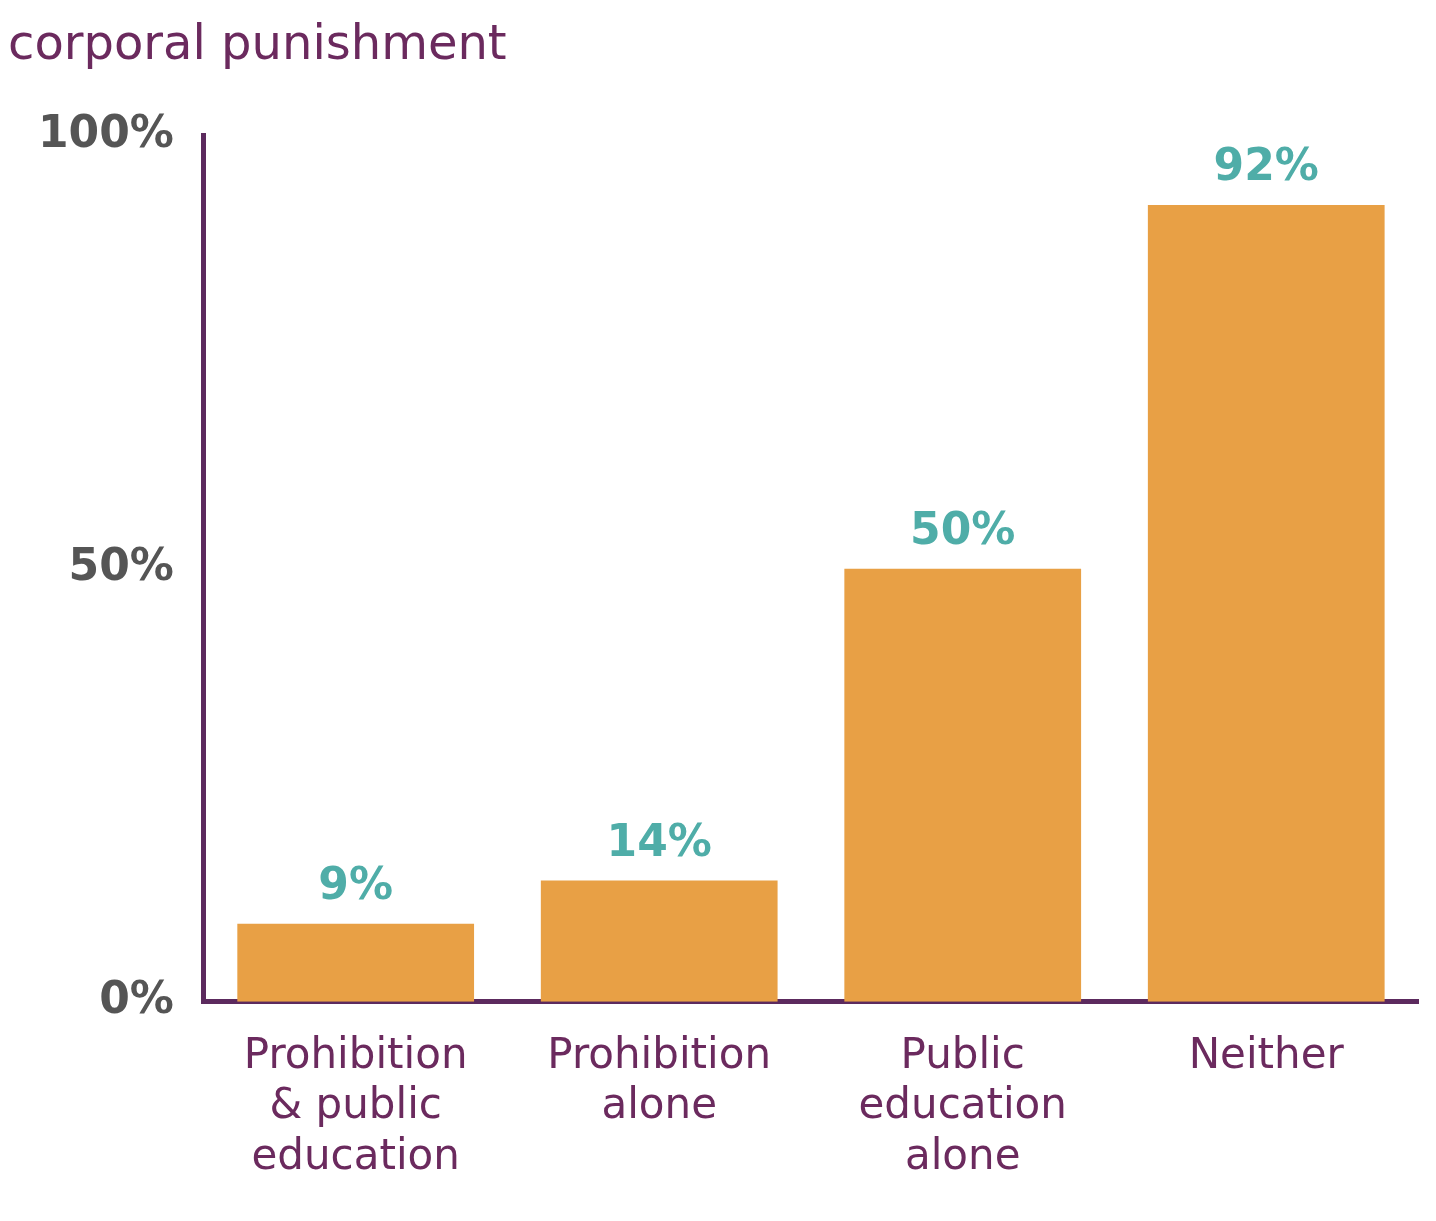 This screenshot has height=1221, width=1436. What do you see at coordinates (659, 840) in the screenshot?
I see `data-label: 14%` at bounding box center [659, 840].